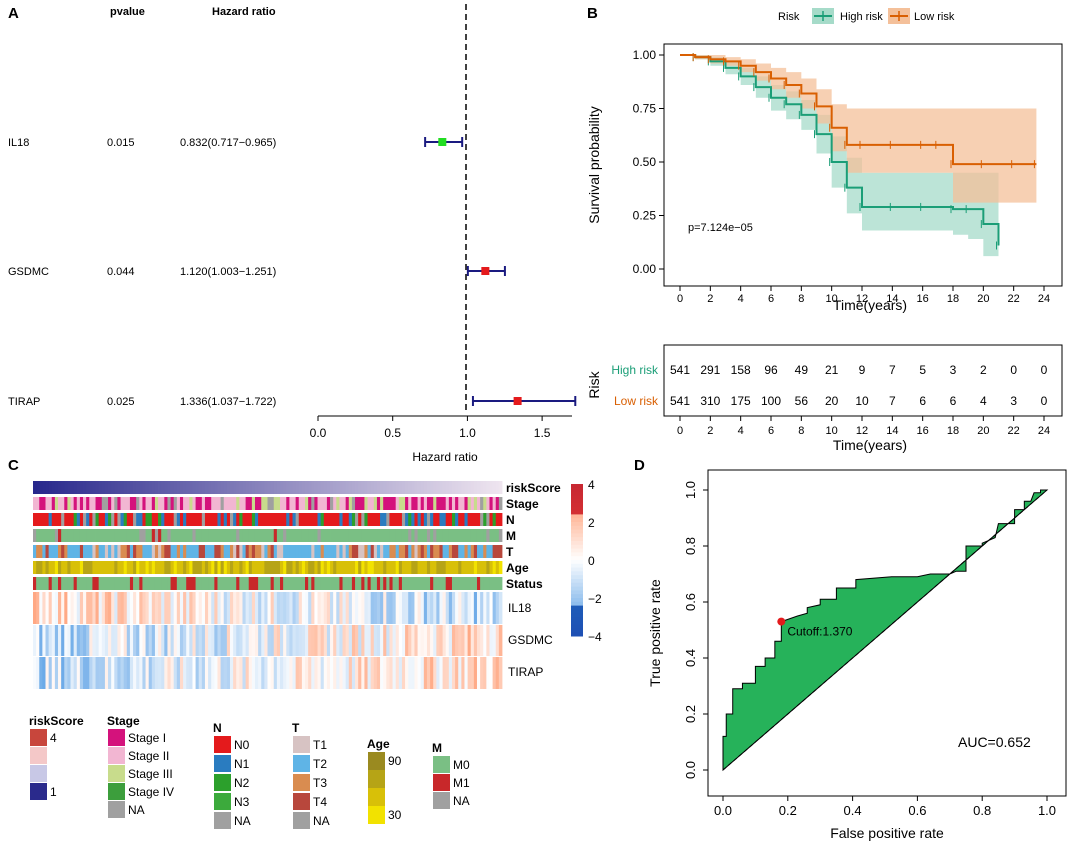 Image resolution: width=1084 pixels, height=848 pixels. I want to click on forest-tick-label-0: 0.0, so click(318, 433).